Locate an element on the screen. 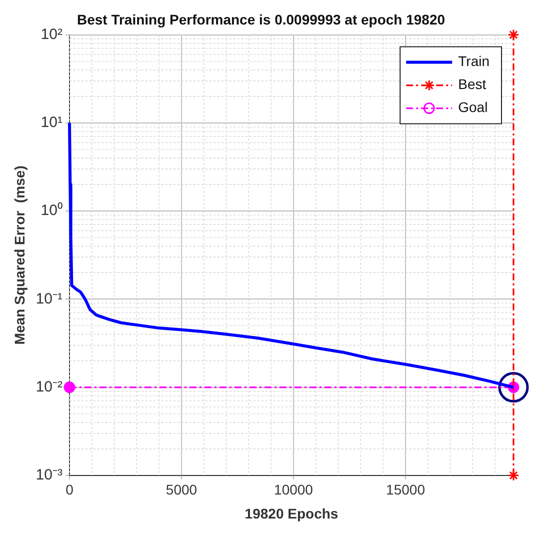 Image resolution: width=538 pixels, height=535 pixels. legend-label: Best is located at coordinates (472, 84).